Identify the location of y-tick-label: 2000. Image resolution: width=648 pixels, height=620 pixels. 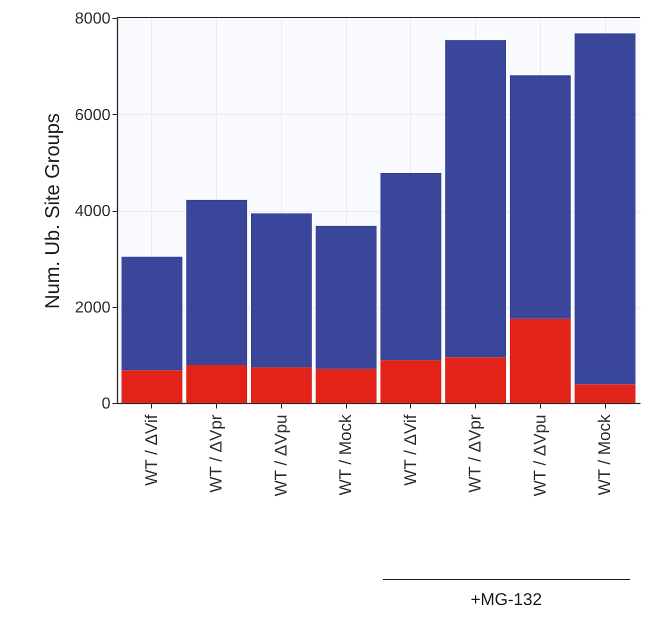
(92, 307).